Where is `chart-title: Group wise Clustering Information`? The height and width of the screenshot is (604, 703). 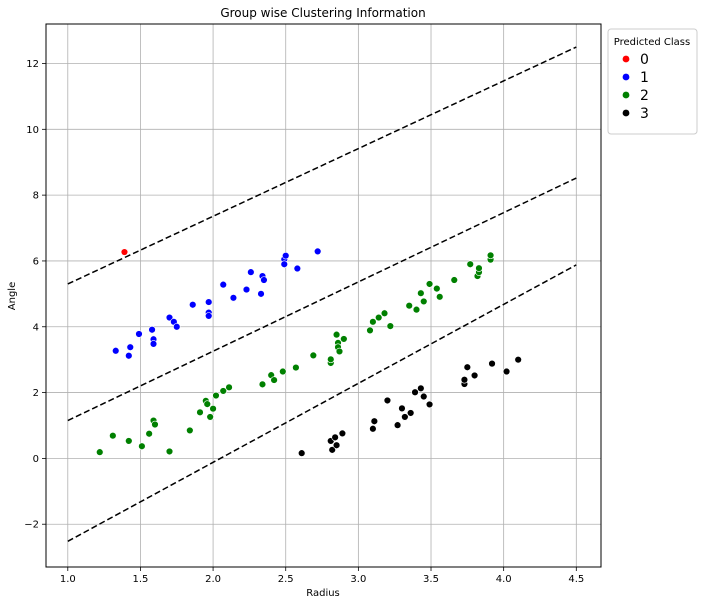 chart-title: Group wise Clustering Information is located at coordinates (322, 13).